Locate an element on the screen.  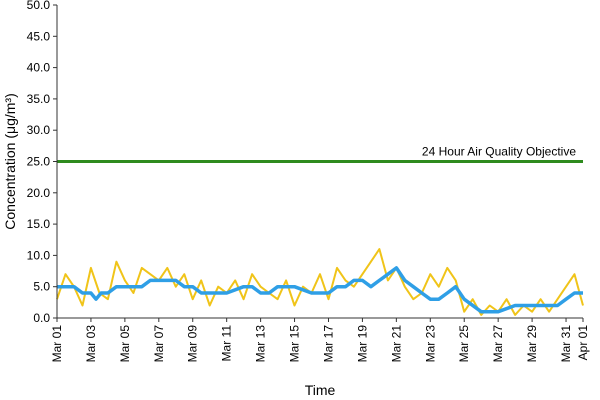
y-tick-label: 40.0 is located at coordinates (39, 68).